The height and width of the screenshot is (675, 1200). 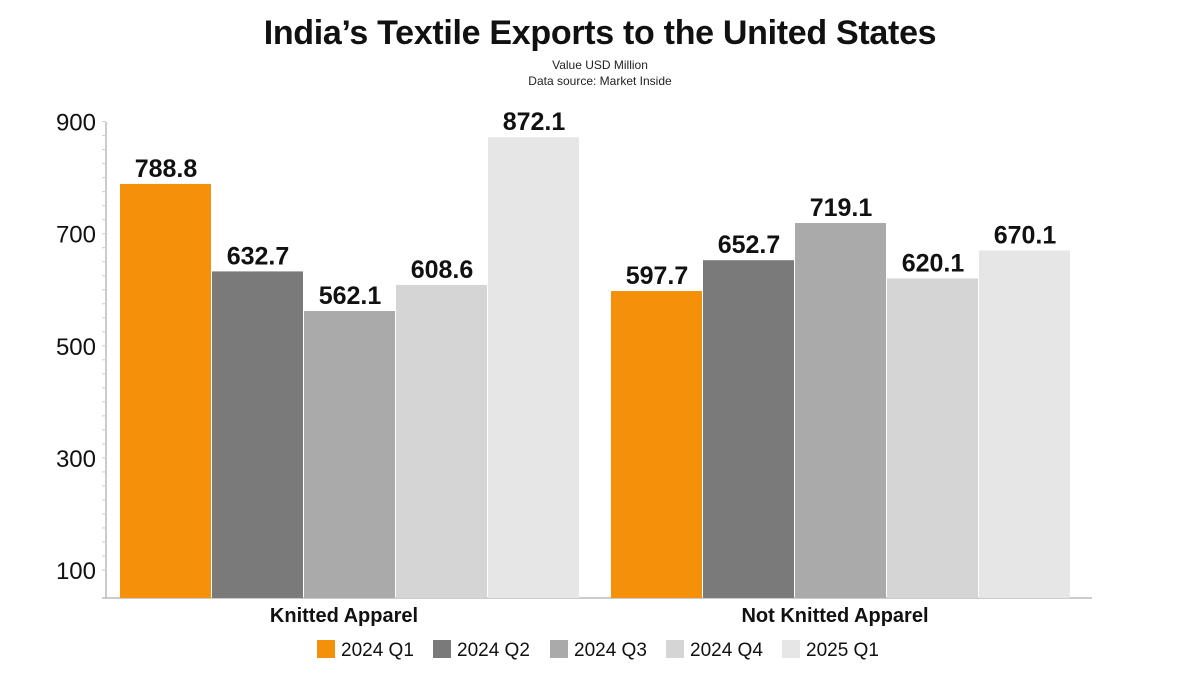 What do you see at coordinates (344, 616) in the screenshot?
I see `x-category-label: Knitted Apparel` at bounding box center [344, 616].